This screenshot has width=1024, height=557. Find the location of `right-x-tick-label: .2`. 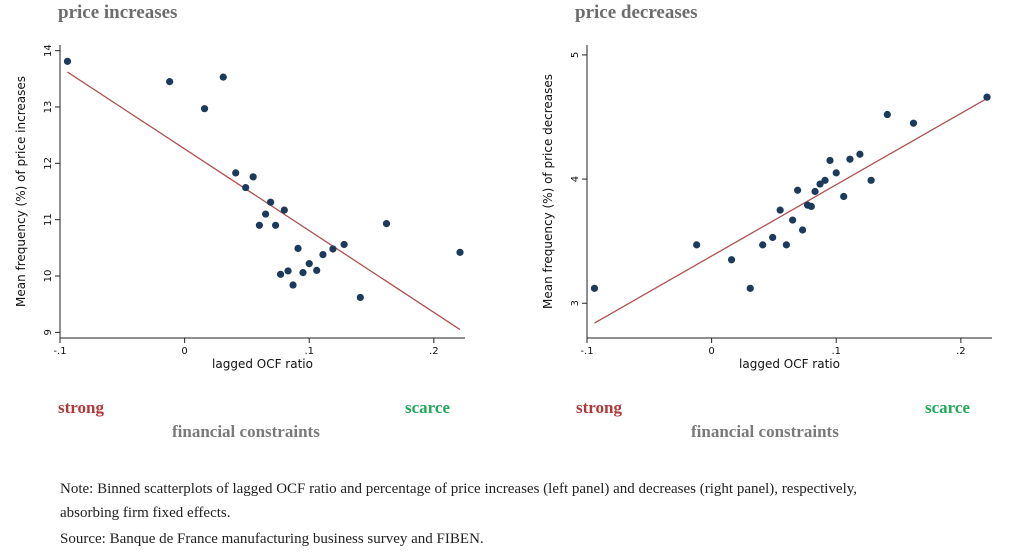

right-x-tick-label: .2 is located at coordinates (961, 351).